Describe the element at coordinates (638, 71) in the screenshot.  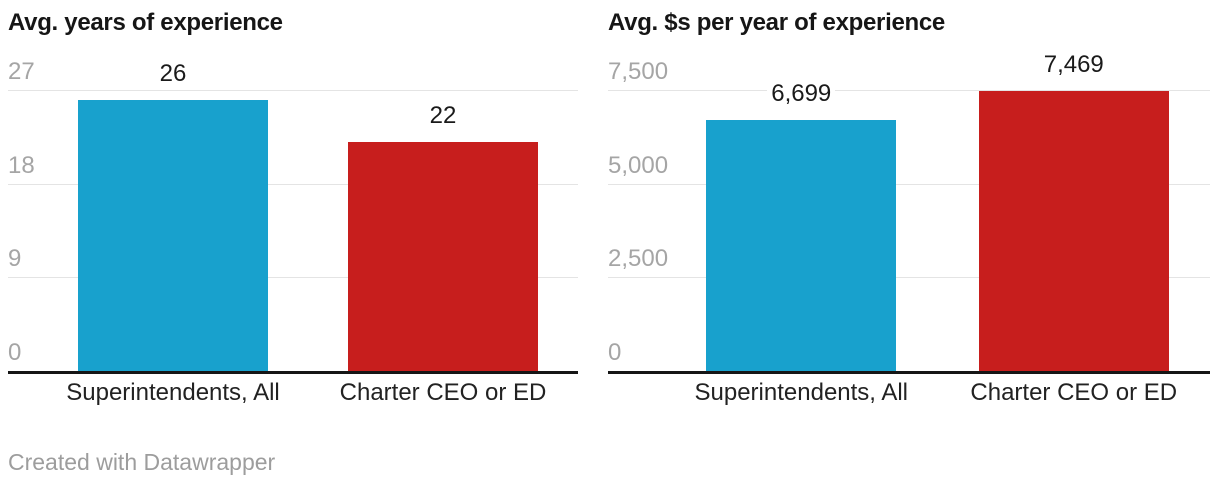
I see `y-axis-tick-label: 7,500` at that location.